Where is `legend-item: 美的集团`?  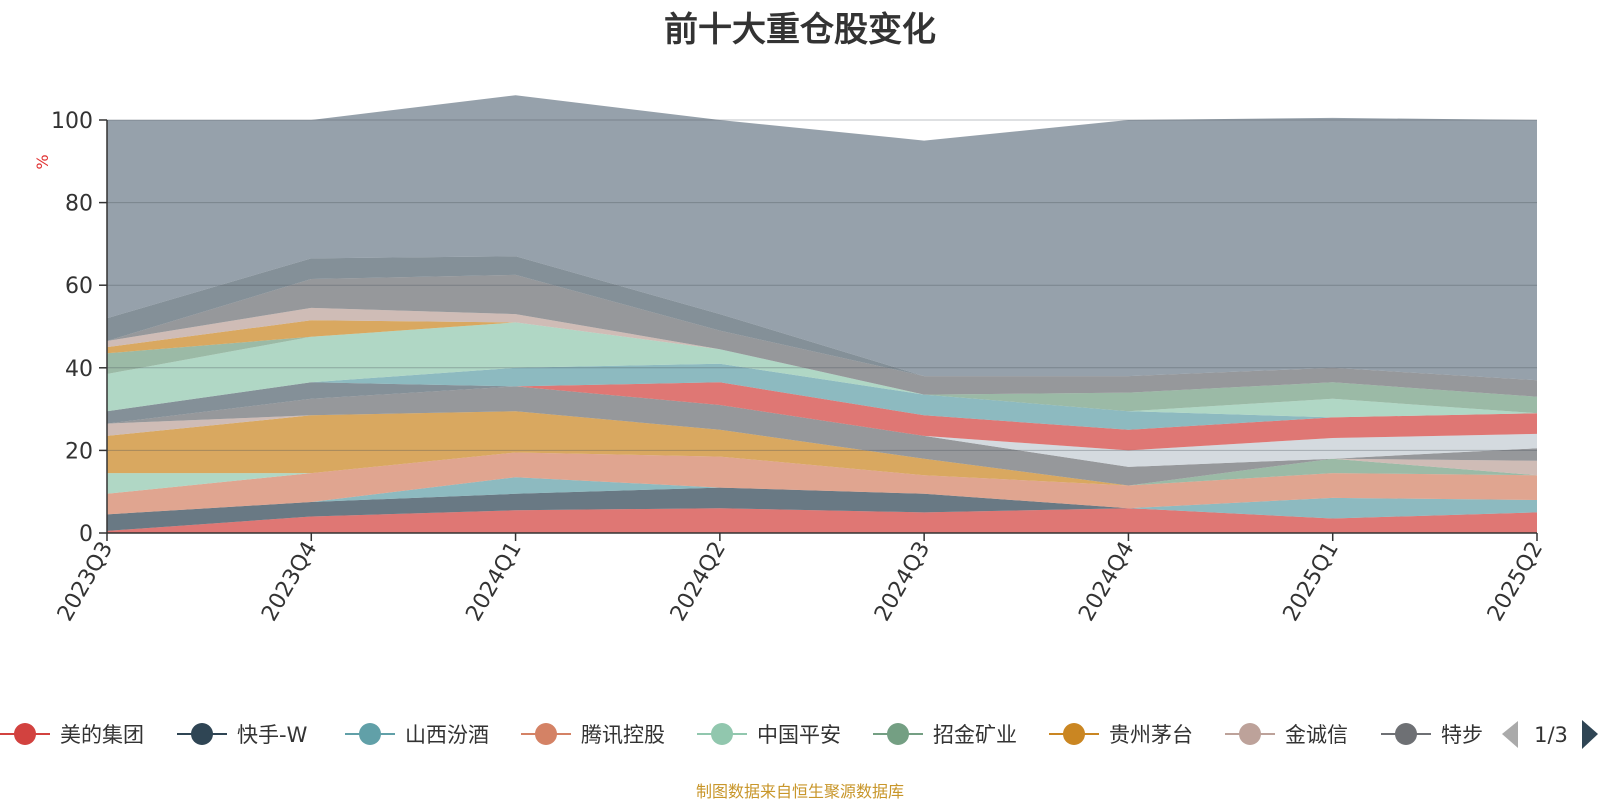
legend-item: 美的集团 is located at coordinates (72, 735).